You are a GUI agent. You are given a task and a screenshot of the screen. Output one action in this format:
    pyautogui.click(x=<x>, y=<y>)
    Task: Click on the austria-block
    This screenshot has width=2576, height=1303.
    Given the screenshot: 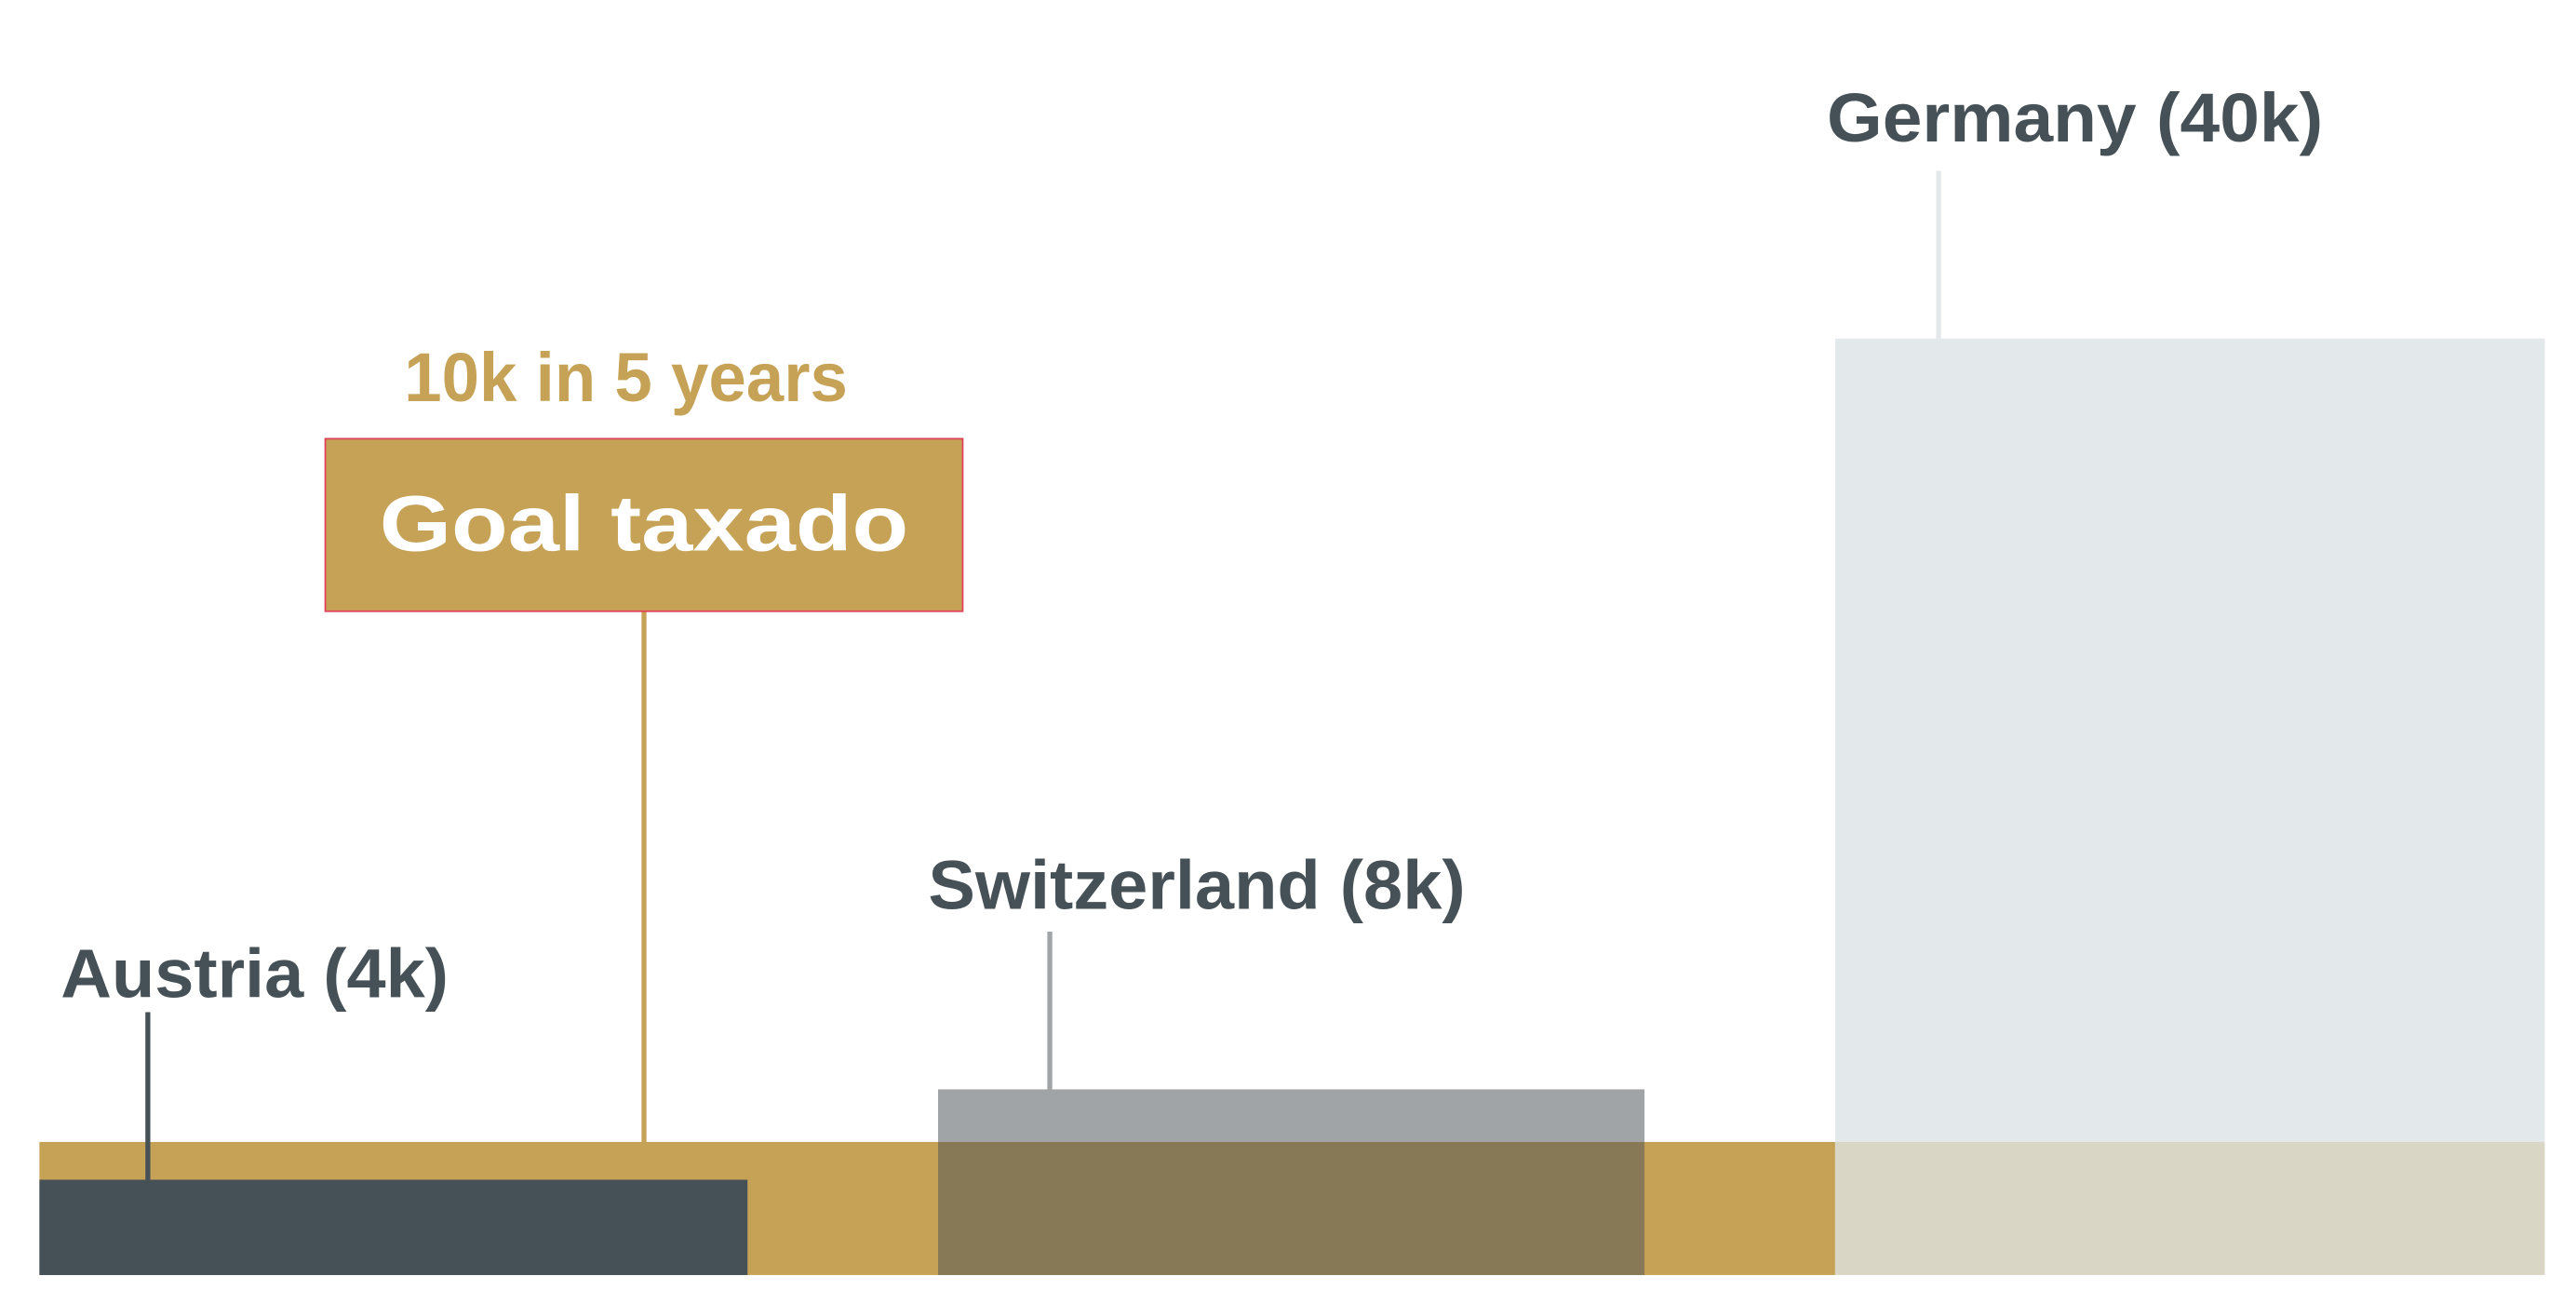 What is the action you would take?
    pyautogui.click(x=393, y=1227)
    